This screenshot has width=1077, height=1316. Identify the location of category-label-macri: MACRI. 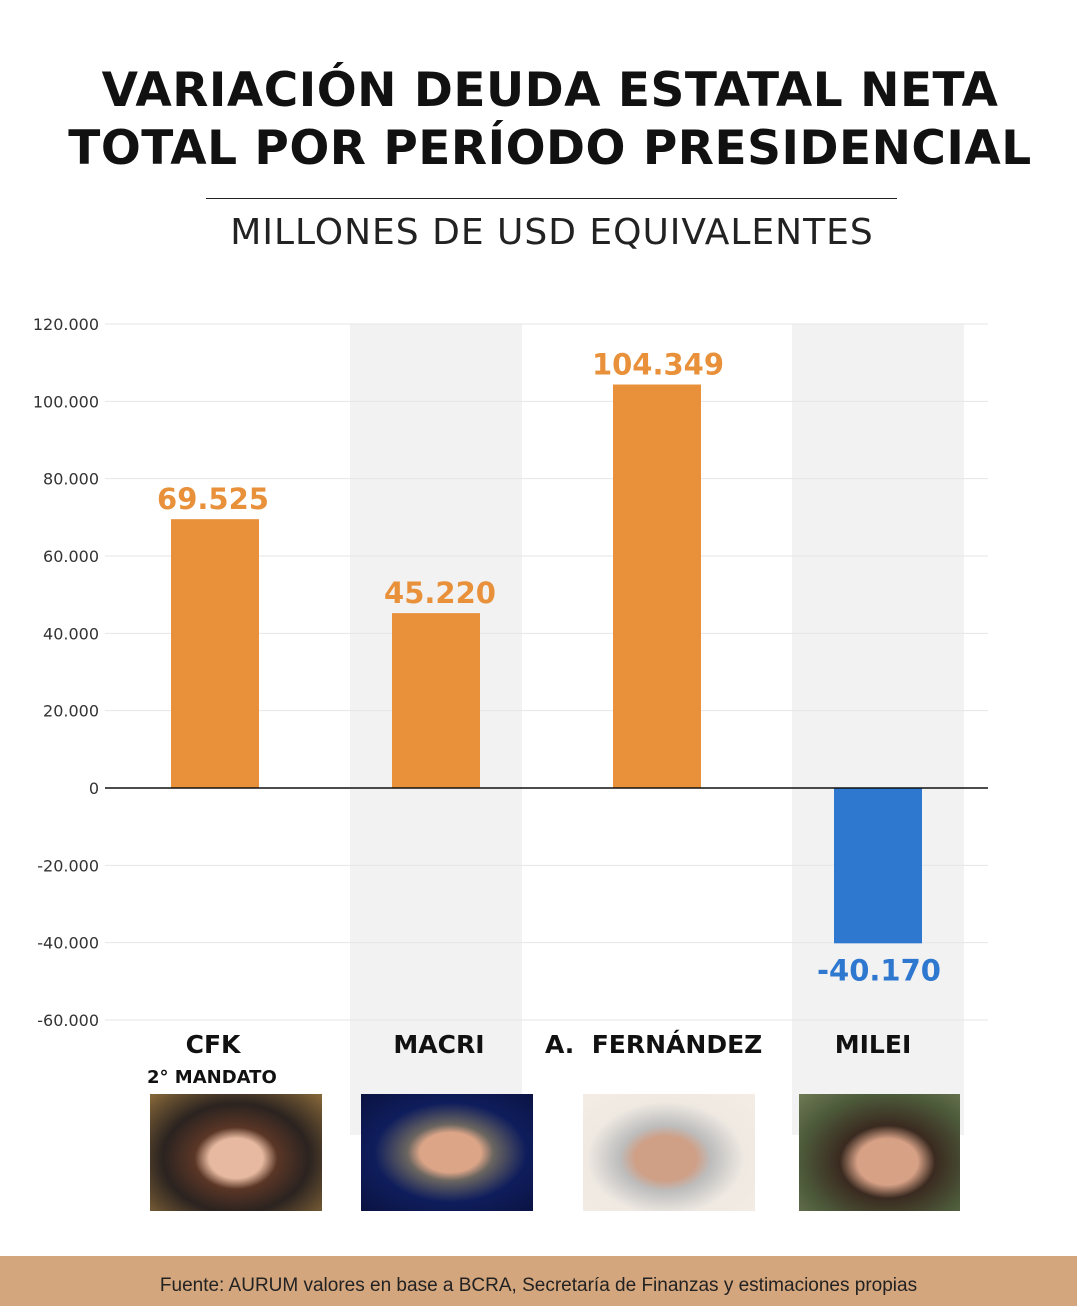
(439, 1044).